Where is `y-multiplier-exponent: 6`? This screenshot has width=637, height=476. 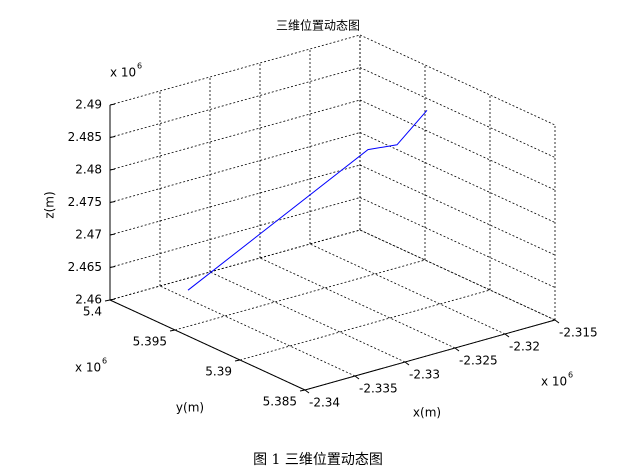 y-multiplier-exponent: 6 is located at coordinates (104, 361).